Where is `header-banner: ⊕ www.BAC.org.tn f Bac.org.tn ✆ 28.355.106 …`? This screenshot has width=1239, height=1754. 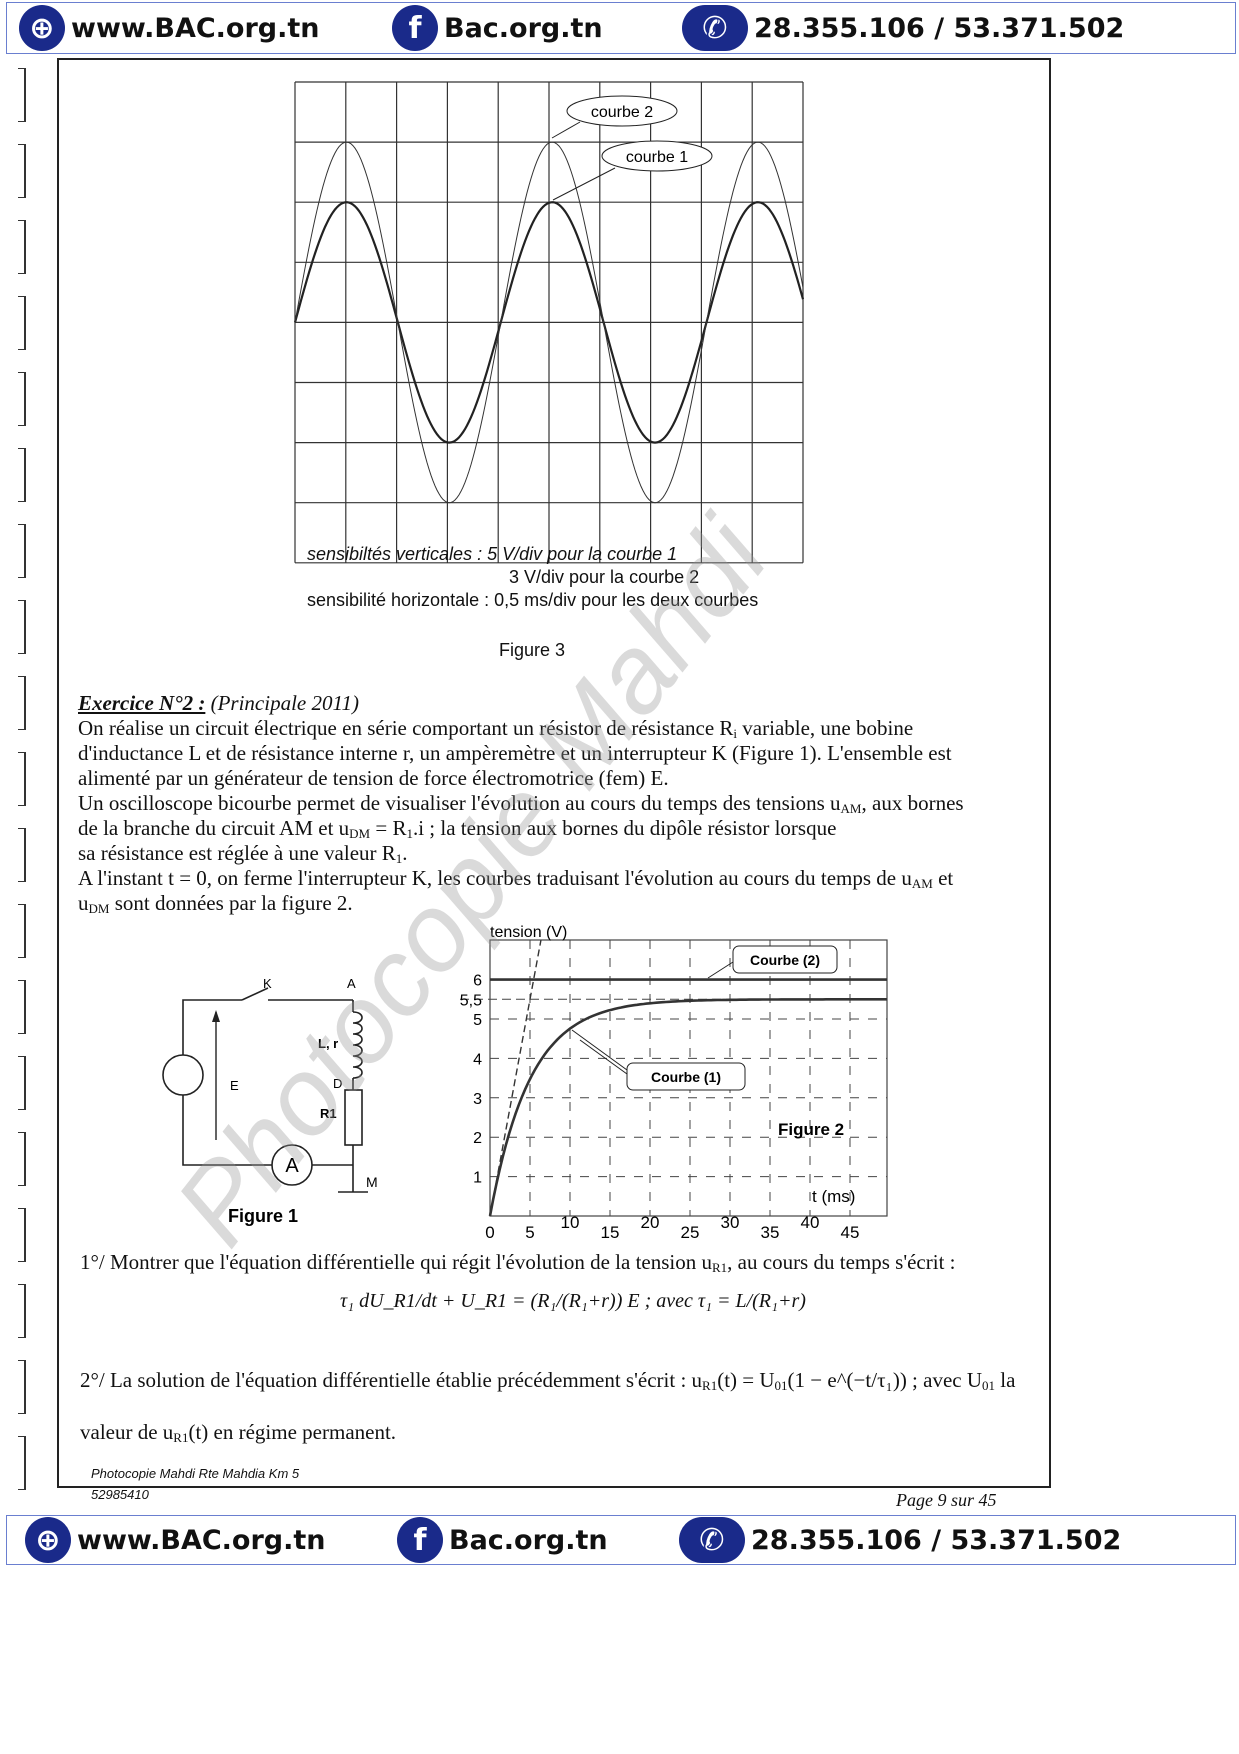
header-banner: ⊕ www.BAC.org.tn f Bac.org.tn ✆ 28.355.106 … is located at coordinates (621, 28).